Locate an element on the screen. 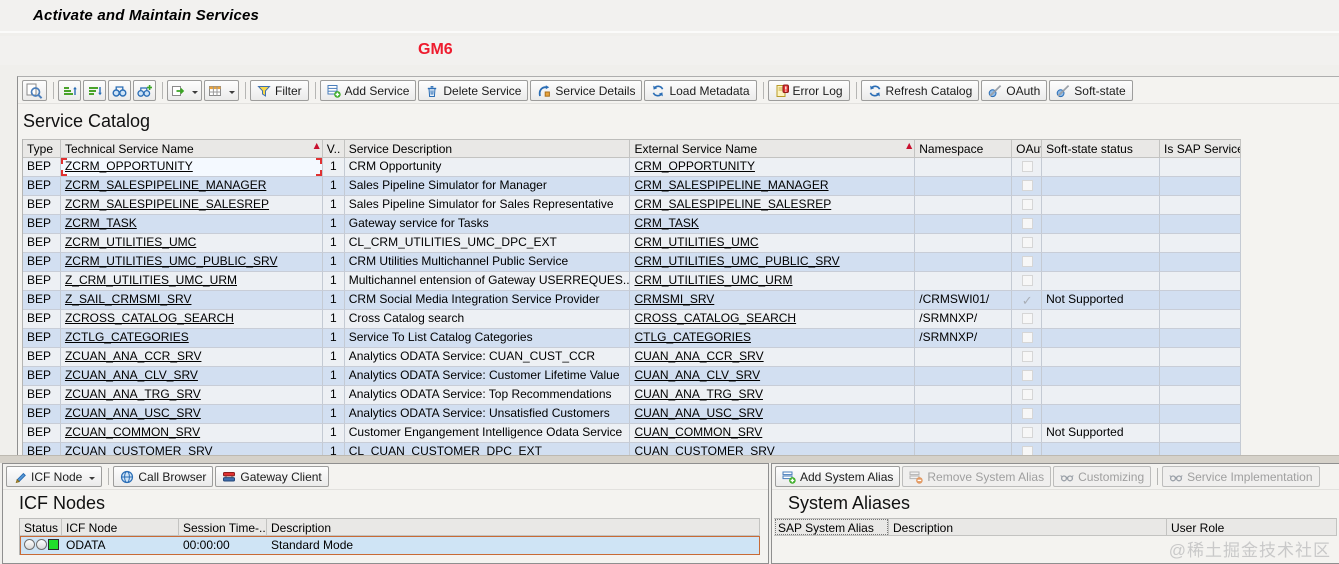 This screenshot has width=1339, height=564. export-button is located at coordinates (184, 90).